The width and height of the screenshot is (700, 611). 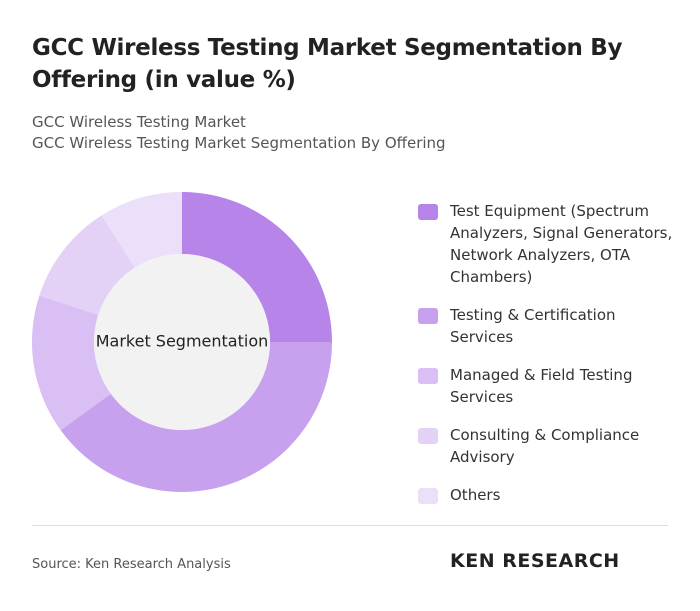 I want to click on legend-label: Testing & Certification Services, so click(x=533, y=326).